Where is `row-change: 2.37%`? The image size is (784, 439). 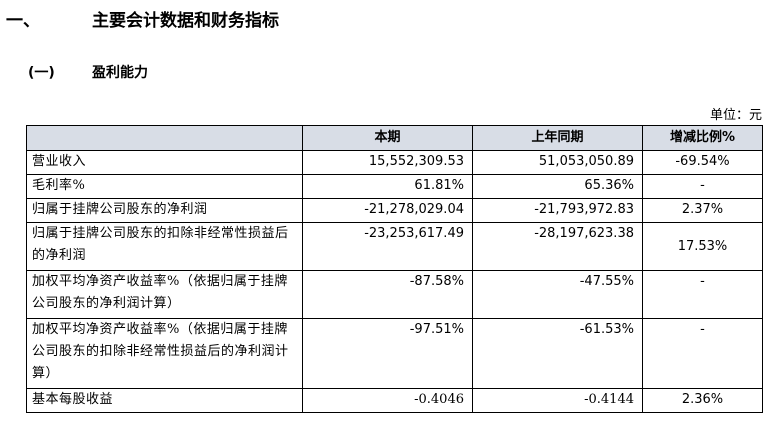 row-change: 2.37% is located at coordinates (702, 210).